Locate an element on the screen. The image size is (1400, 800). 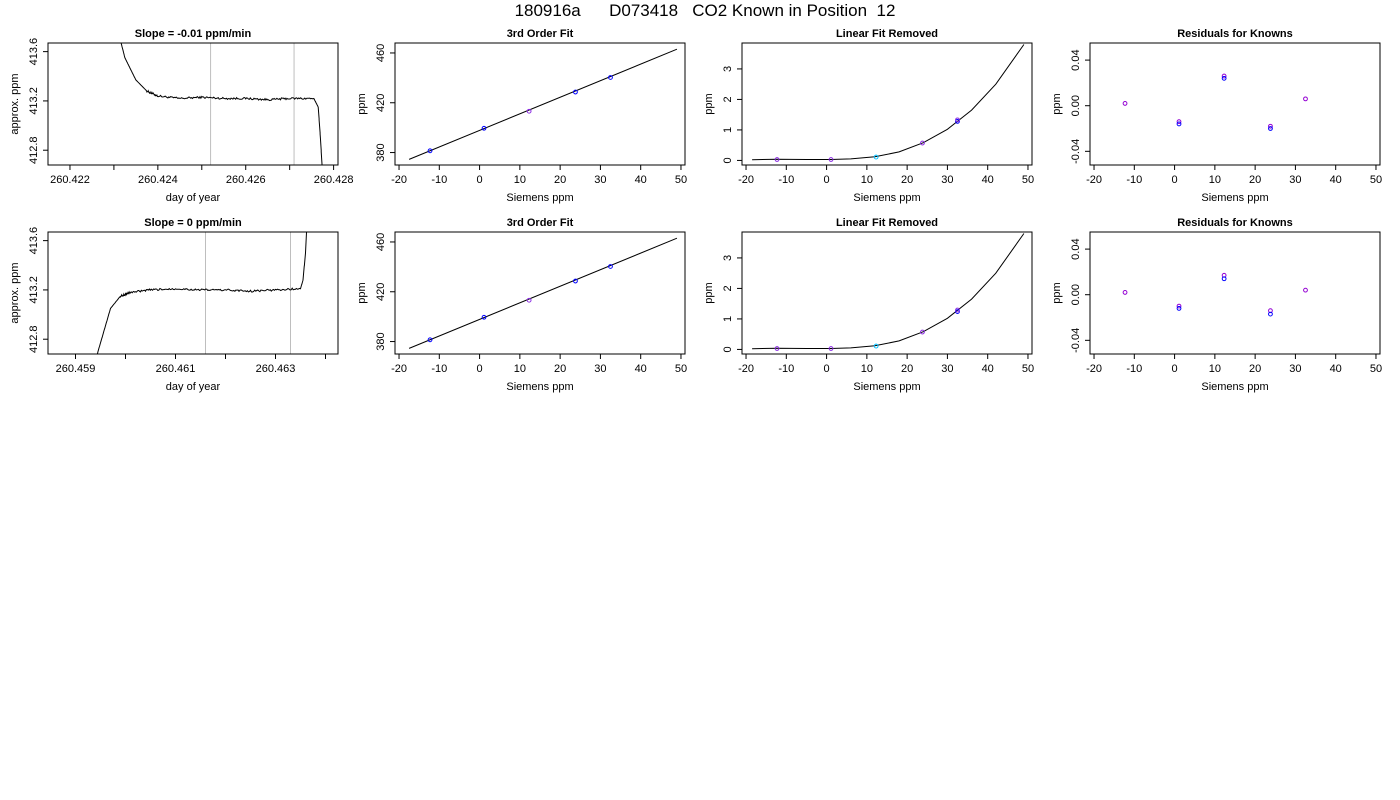
y-tick-label: 2 is located at coordinates (728, 99).